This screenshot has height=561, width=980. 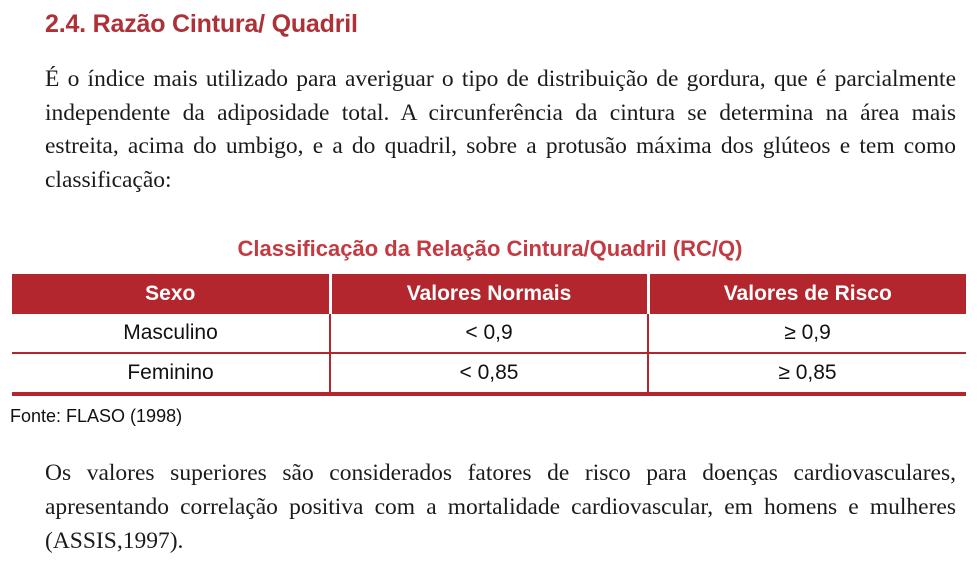 I want to click on section-heading: 2.4. Razão Cintura/ Quadril, so click(x=201, y=24).